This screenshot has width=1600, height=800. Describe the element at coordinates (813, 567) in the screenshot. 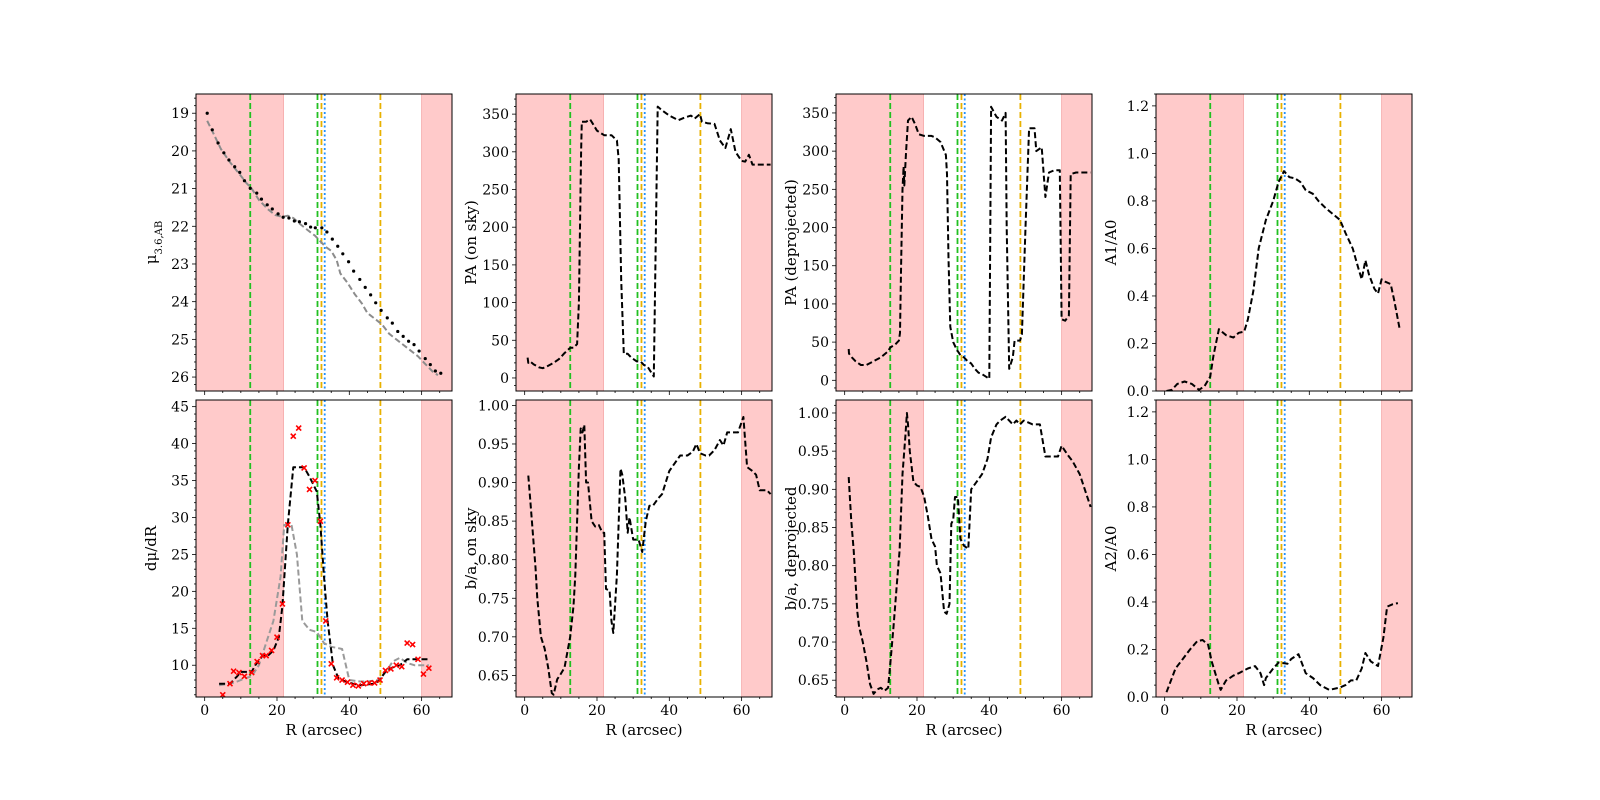

I see `y-tick-label: 0.80` at that location.